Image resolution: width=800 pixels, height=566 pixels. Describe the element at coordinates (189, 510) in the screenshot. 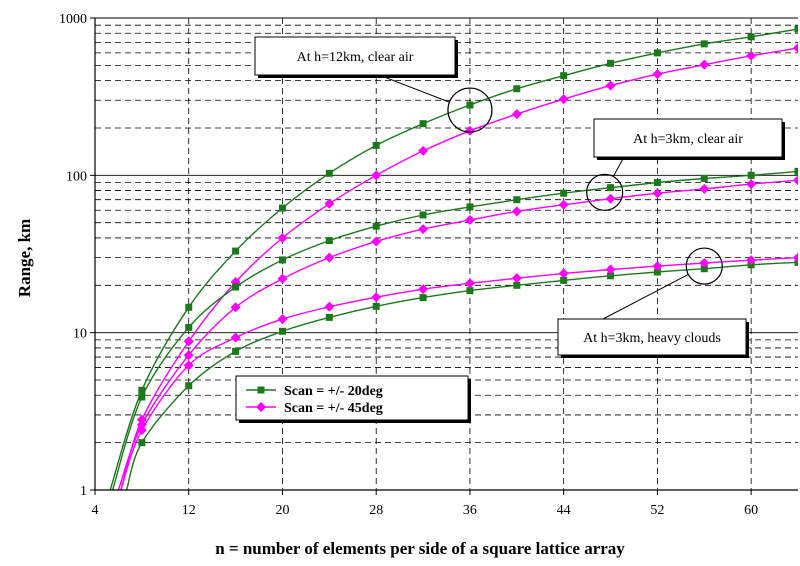

I see `x-tick-label: 12` at that location.